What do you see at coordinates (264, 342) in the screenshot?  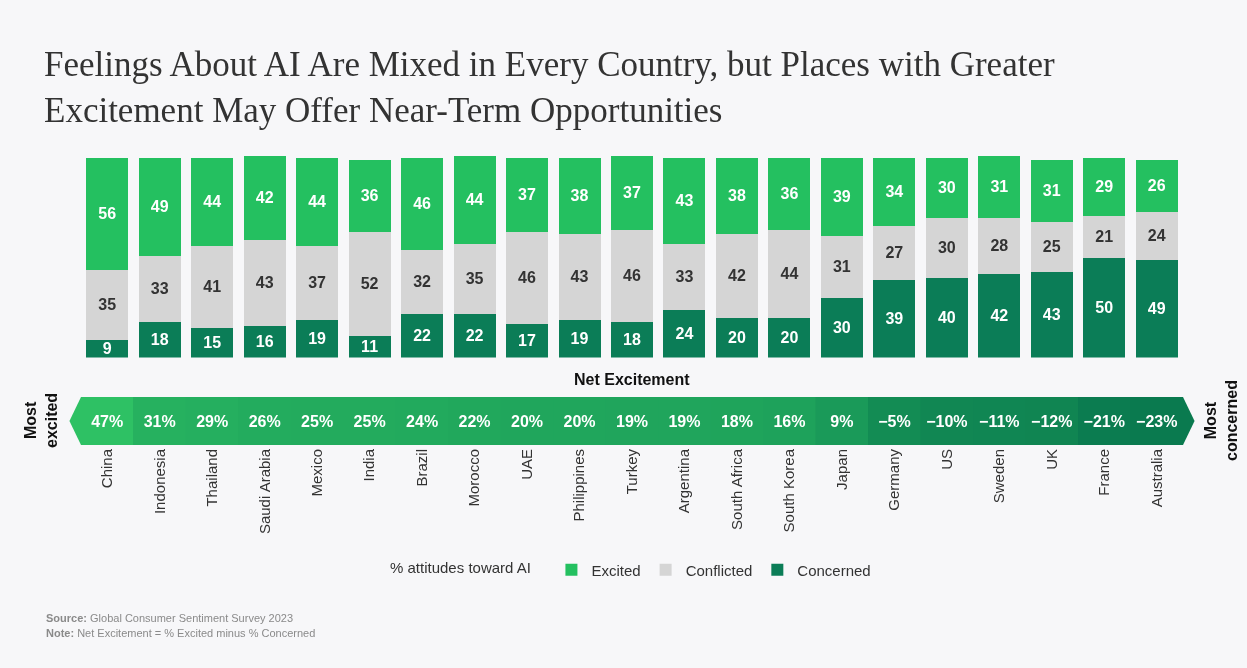 I see `data-label: 16` at bounding box center [264, 342].